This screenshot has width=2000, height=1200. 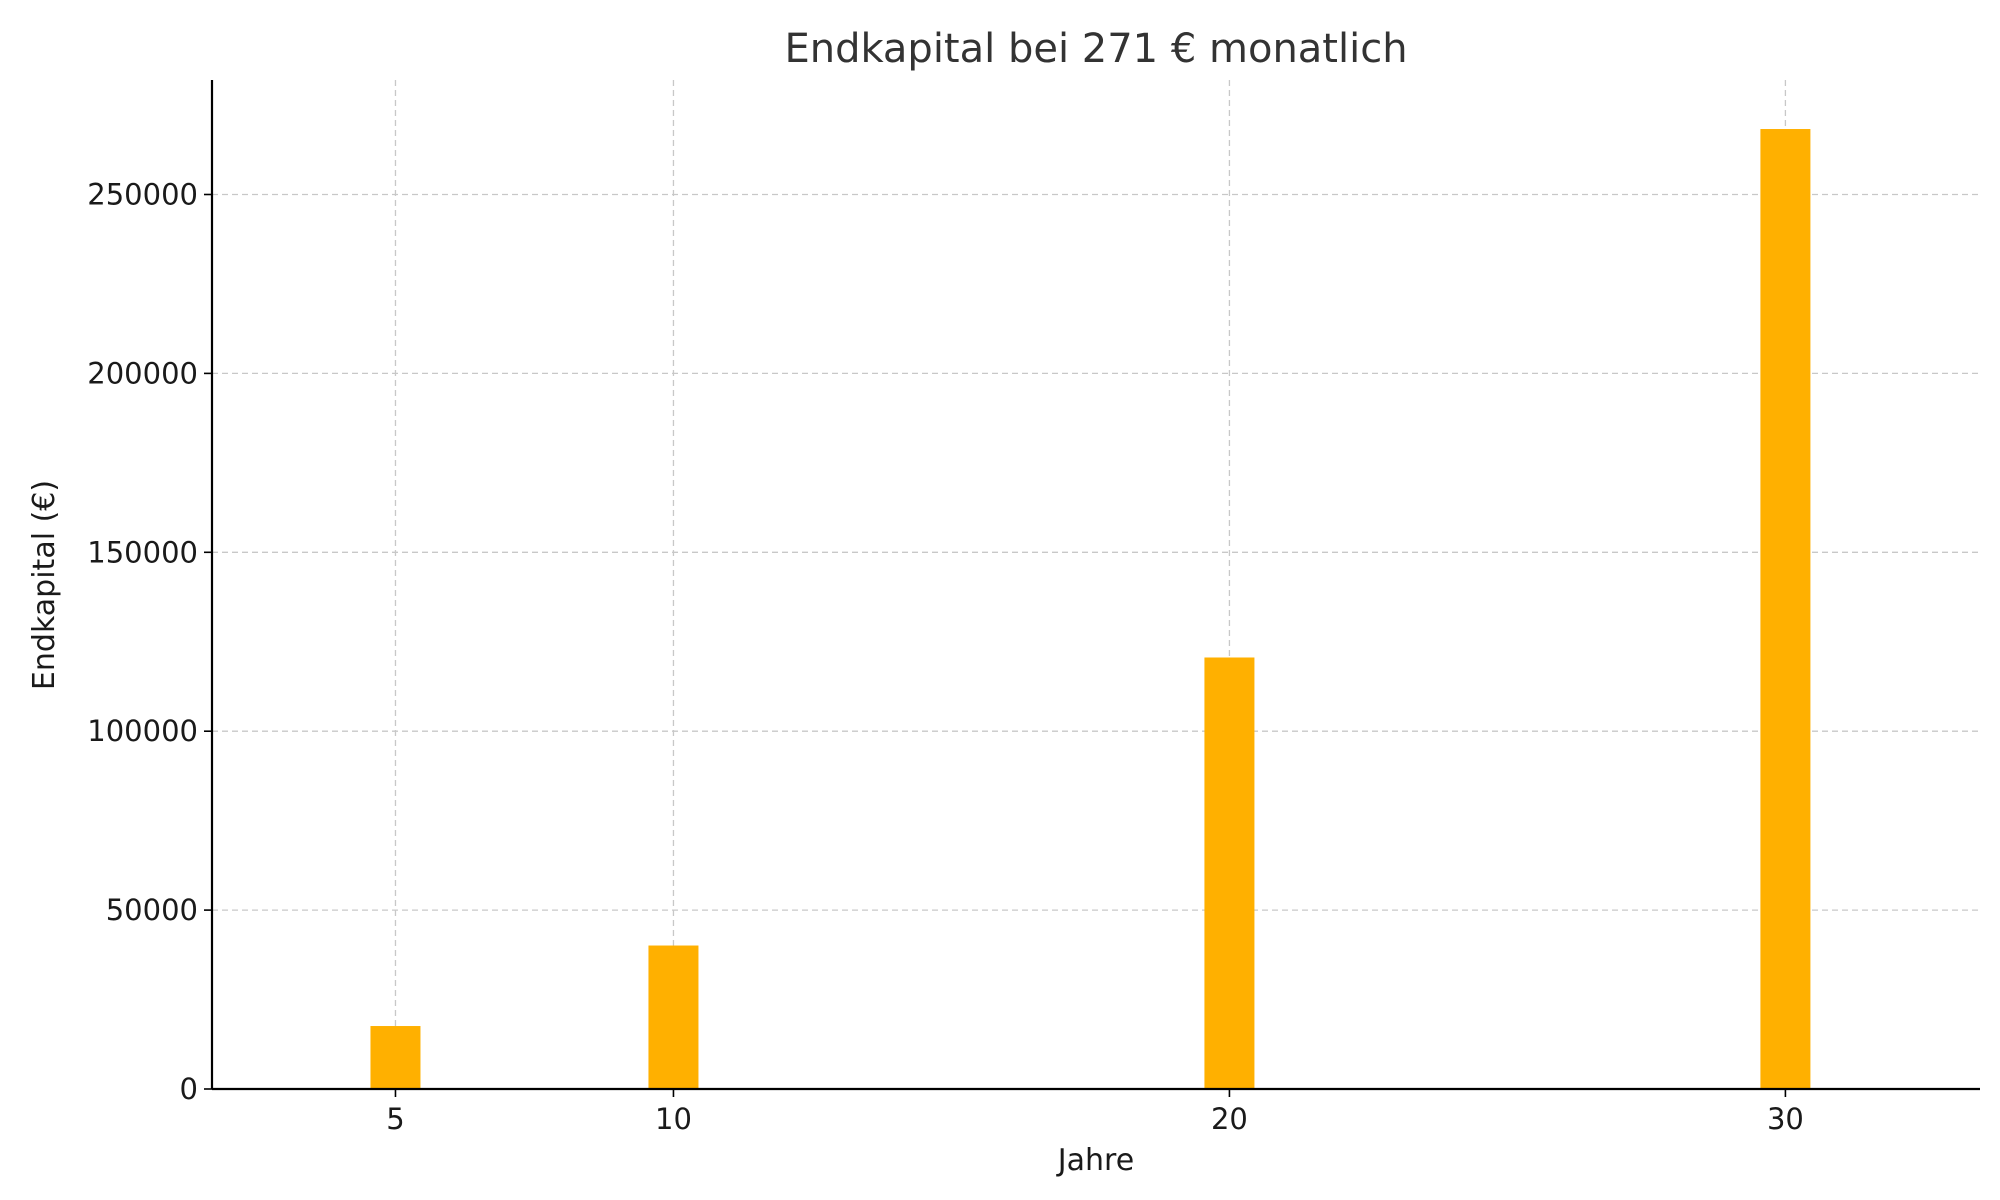 I want to click on y-axis-label: Endkapital (€), so click(x=44, y=585).